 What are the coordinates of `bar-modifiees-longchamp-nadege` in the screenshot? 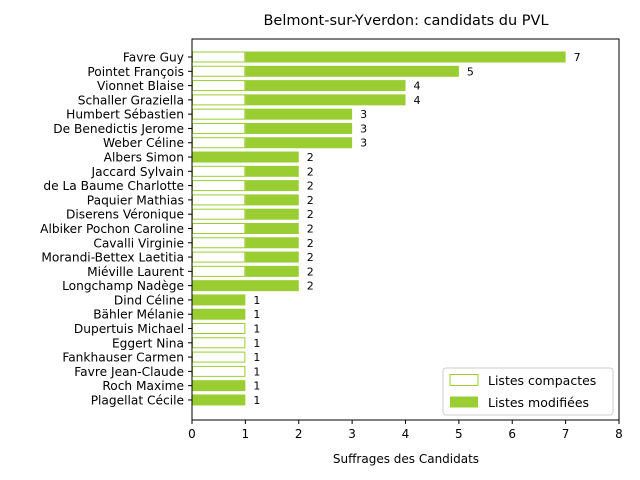 It's located at (245, 286).